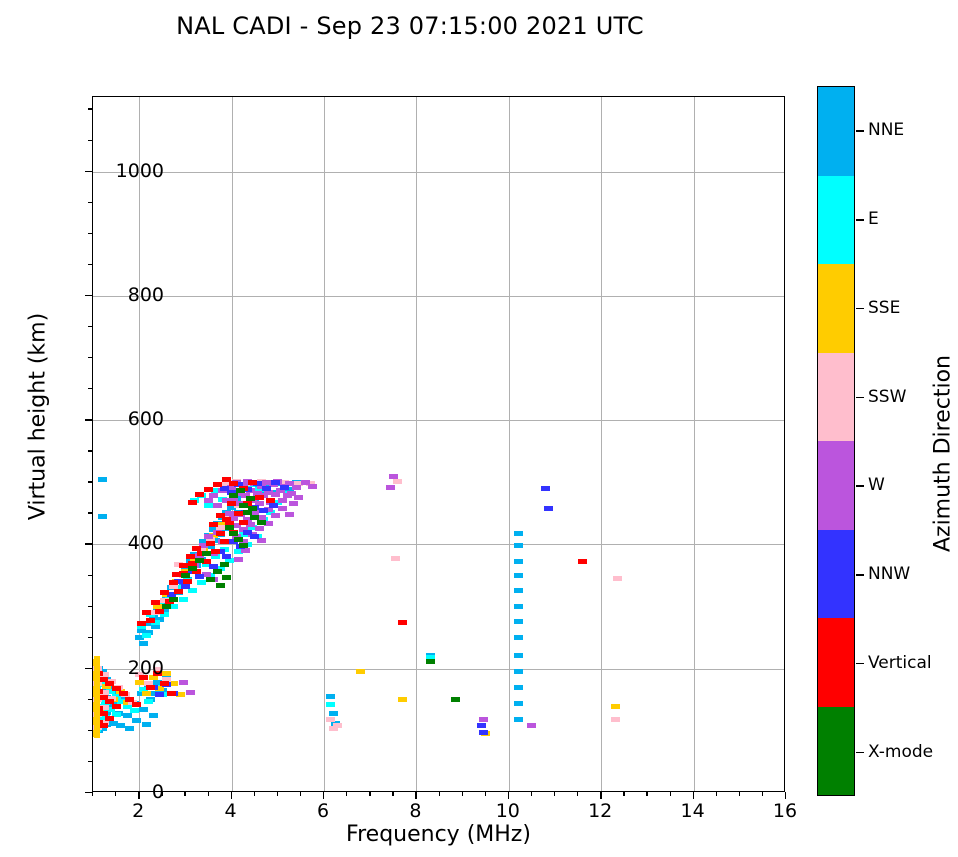 The width and height of the screenshot is (958, 857). I want to click on colorbar-label-w: W, so click(876, 485).